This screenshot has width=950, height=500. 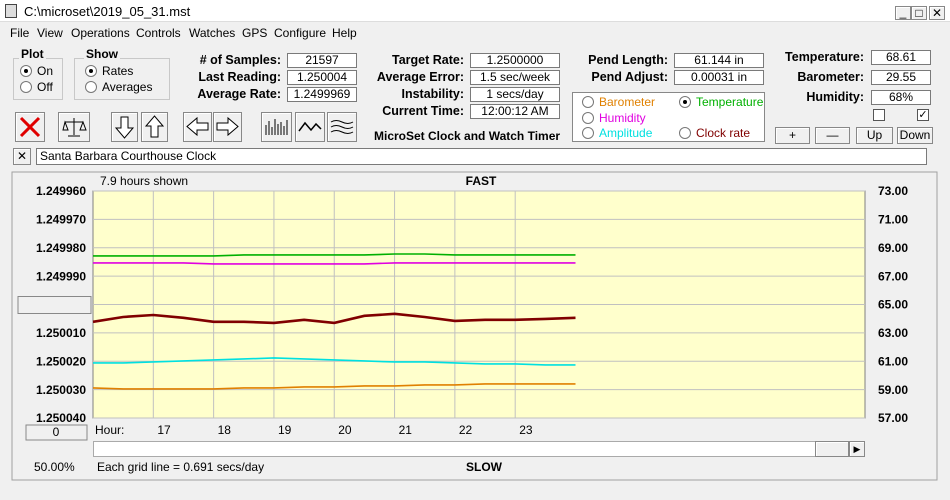 I want to click on show-group, so click(x=122, y=79).